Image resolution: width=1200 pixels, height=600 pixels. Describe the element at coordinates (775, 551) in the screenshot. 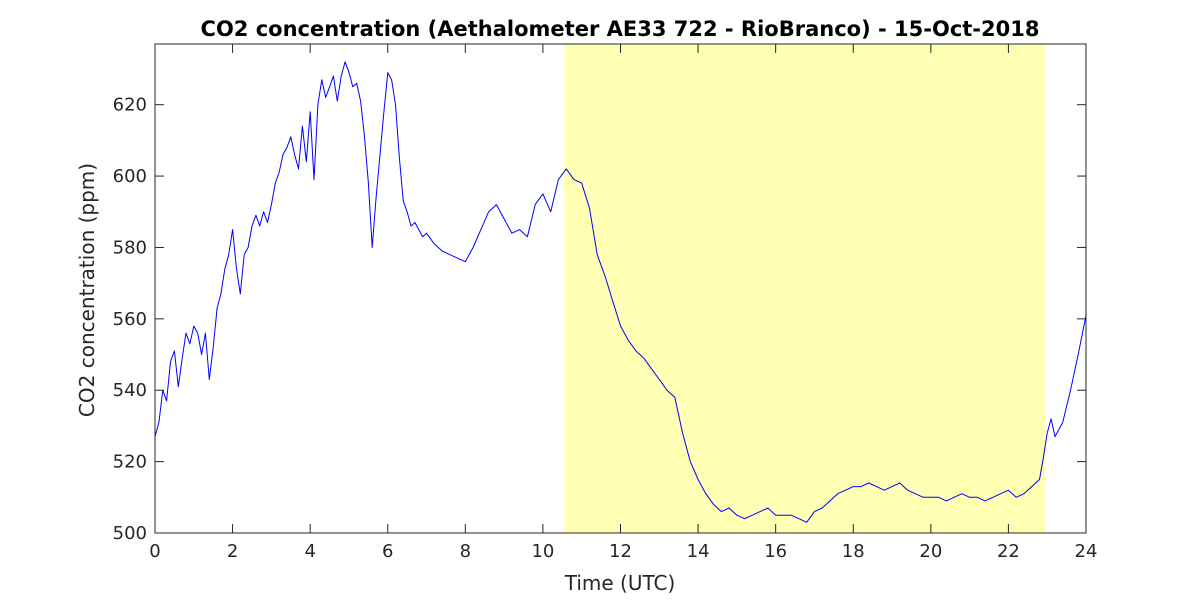

I see `x-tick-label: 16` at that location.